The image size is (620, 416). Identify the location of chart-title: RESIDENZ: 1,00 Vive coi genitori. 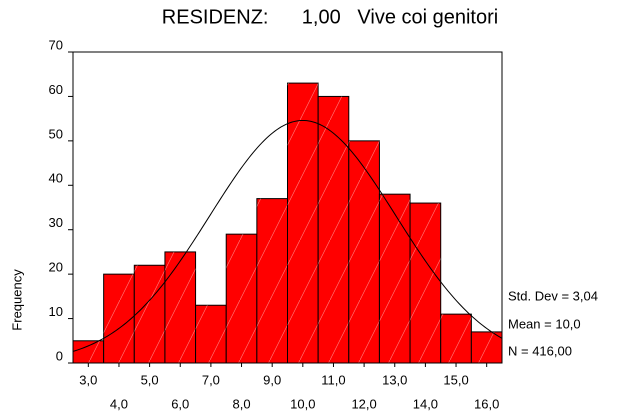
(330, 17).